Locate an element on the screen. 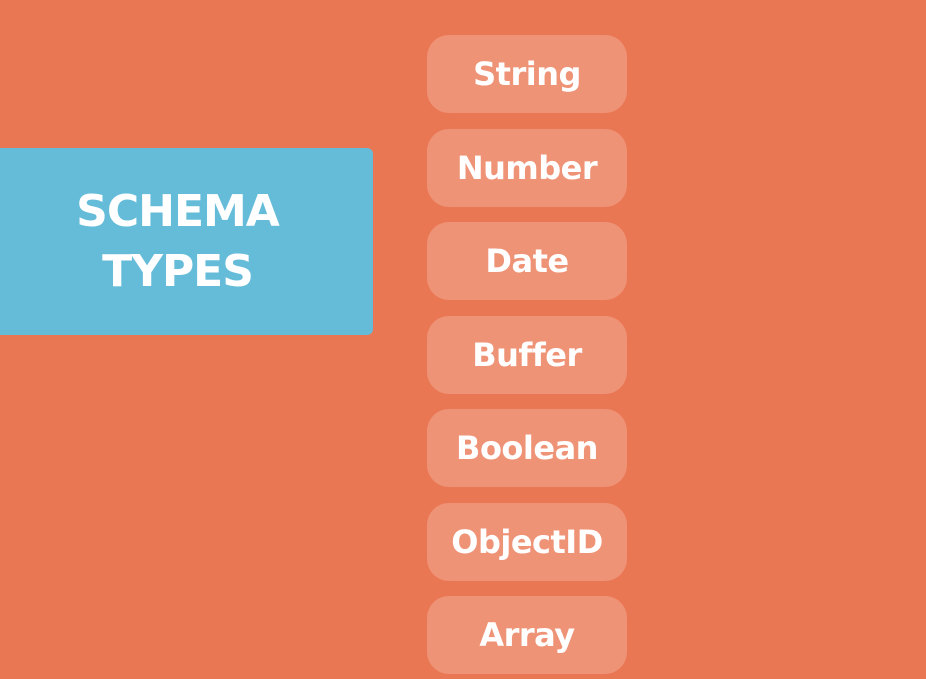 The image size is (926, 679). schema-types-panel: SCHEMA TYPES is located at coordinates (186, 241).